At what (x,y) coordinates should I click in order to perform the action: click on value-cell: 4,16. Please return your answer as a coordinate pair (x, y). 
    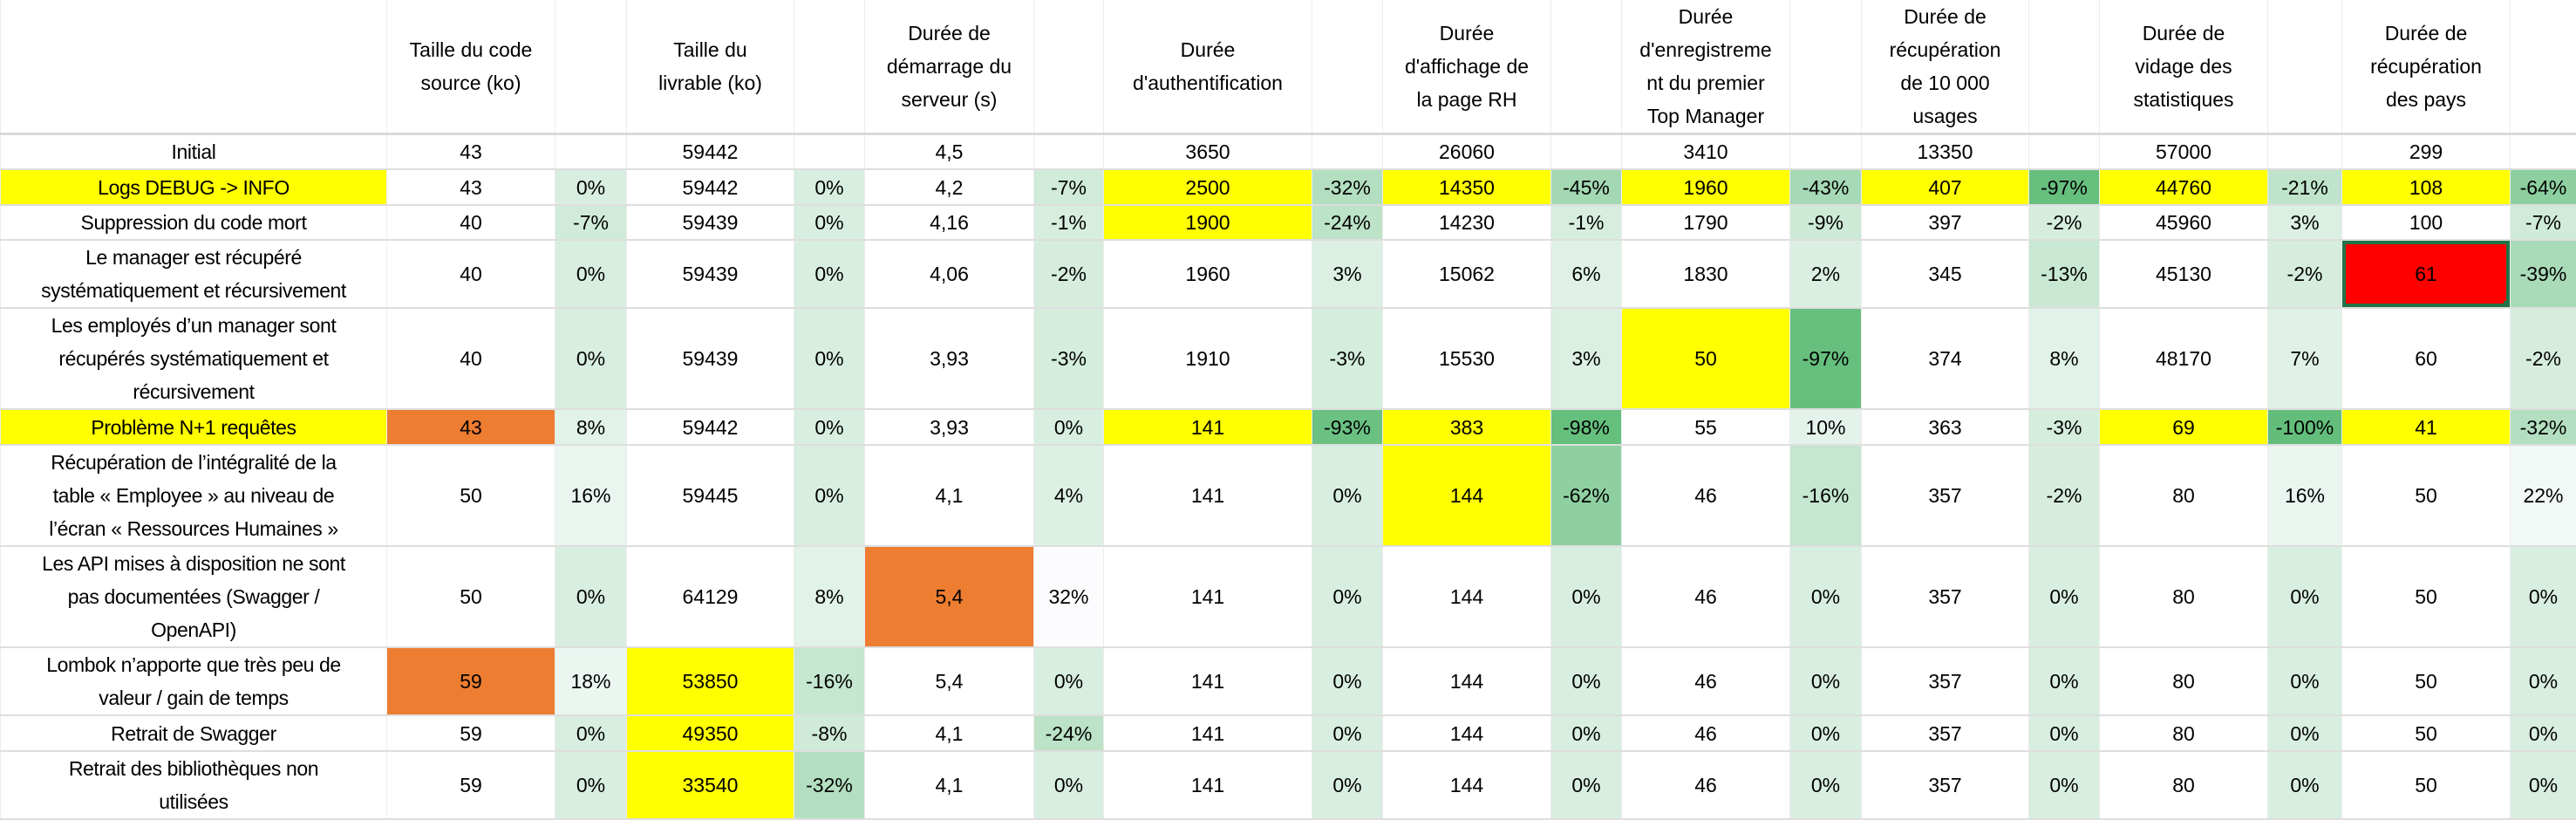
    Looking at the image, I should click on (950, 222).